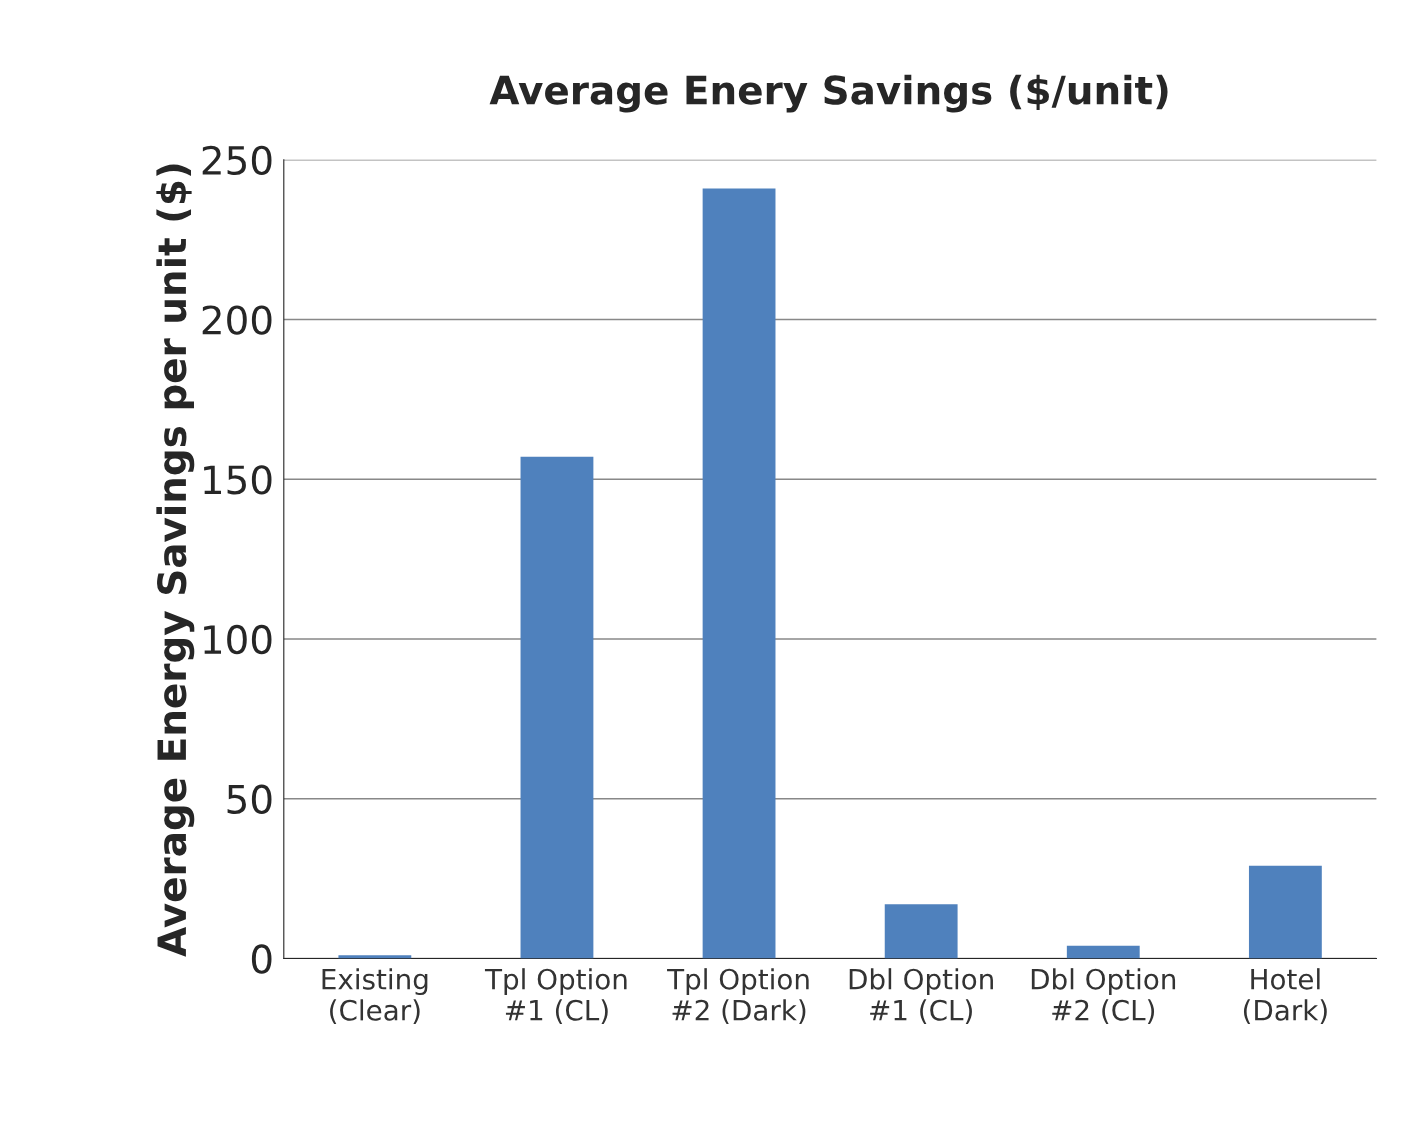 The height and width of the screenshot is (1141, 1419). Describe the element at coordinates (175, 560) in the screenshot. I see `y-axis-title: Average Energy Savings per unit ($)` at that location.